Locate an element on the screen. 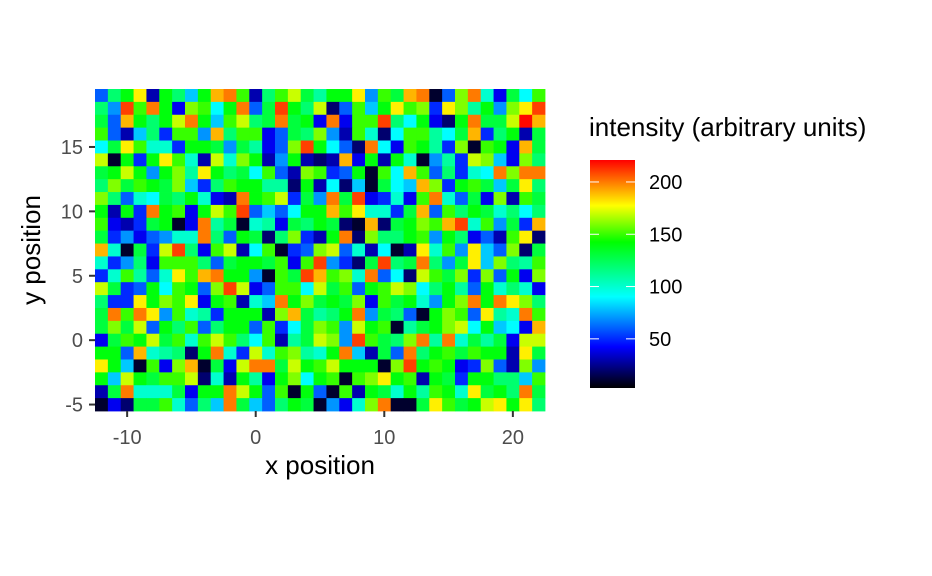  legend-tick-label: 150 is located at coordinates (665, 235).